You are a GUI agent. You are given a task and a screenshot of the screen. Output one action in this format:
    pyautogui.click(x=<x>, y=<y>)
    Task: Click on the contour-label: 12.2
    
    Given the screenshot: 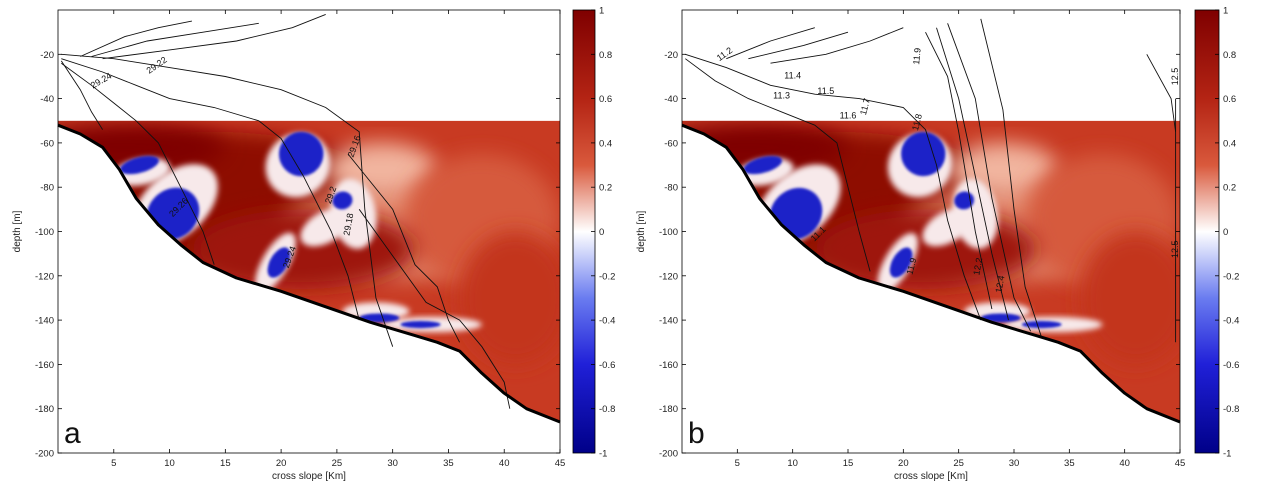 What is the action you would take?
    pyautogui.click(x=977, y=266)
    